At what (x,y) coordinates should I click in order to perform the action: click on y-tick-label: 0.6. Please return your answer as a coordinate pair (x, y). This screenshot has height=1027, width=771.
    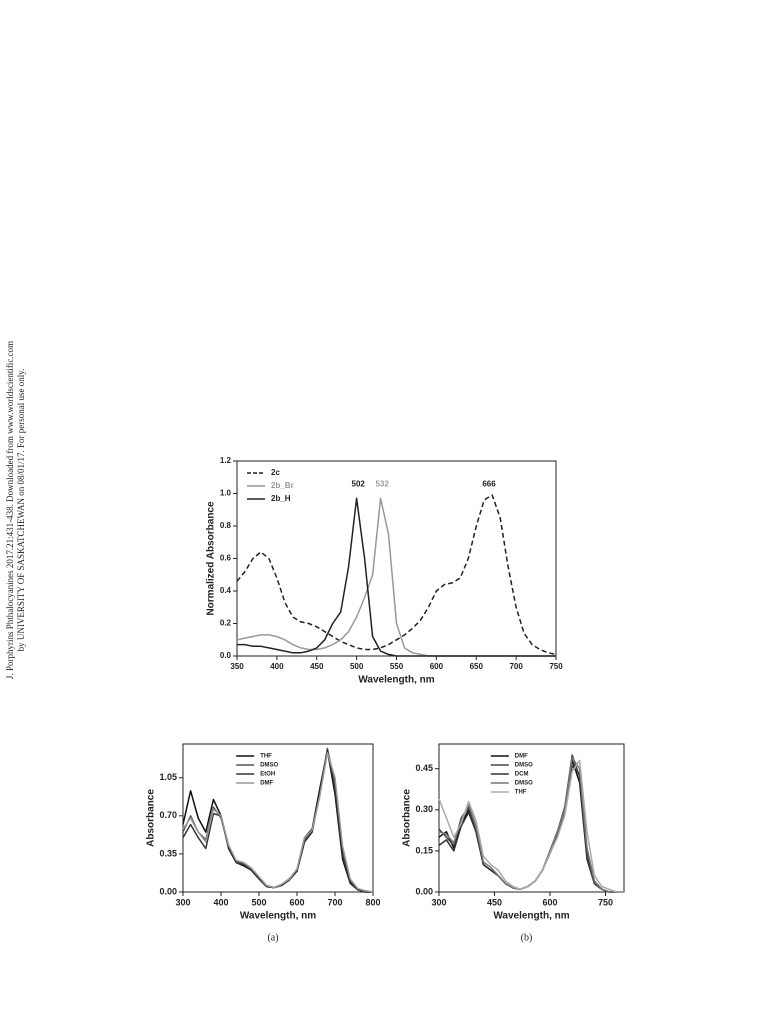
    Looking at the image, I should click on (226, 558).